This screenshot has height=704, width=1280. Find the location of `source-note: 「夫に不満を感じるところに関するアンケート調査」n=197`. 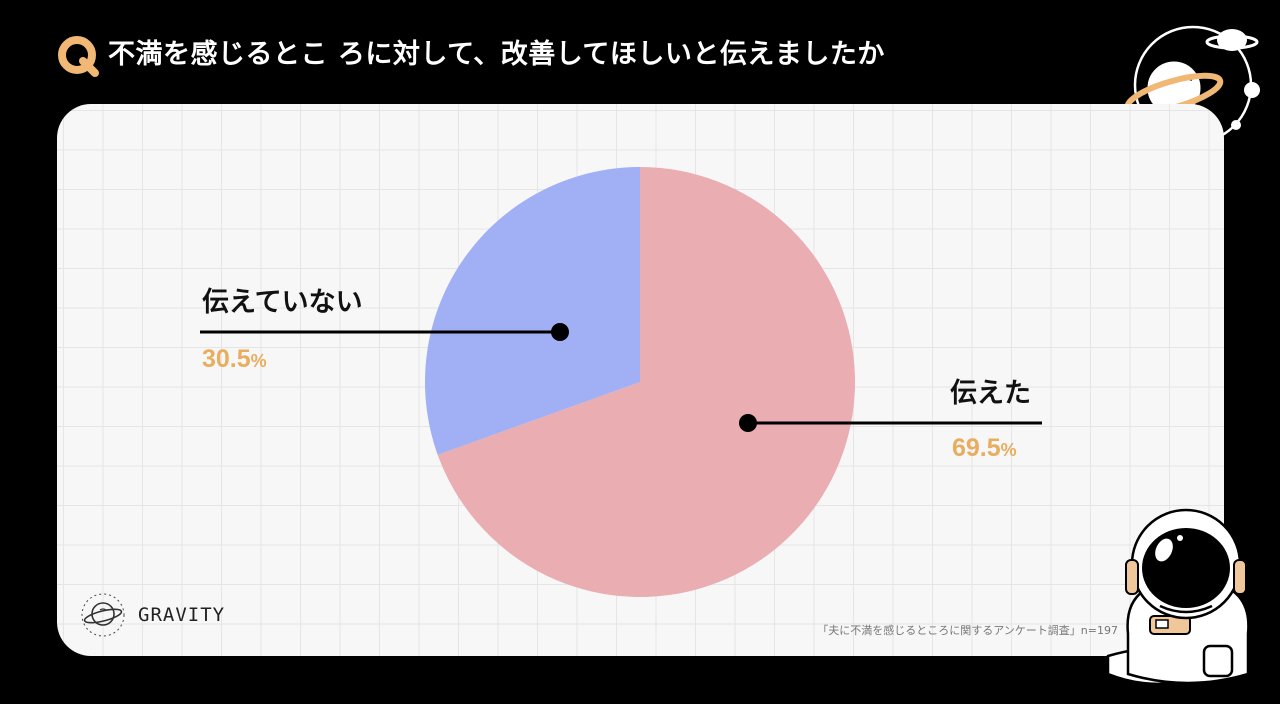

source-note: 「夫に不満を感じるところに関するアンケート調査」n=197 is located at coordinates (967, 630).